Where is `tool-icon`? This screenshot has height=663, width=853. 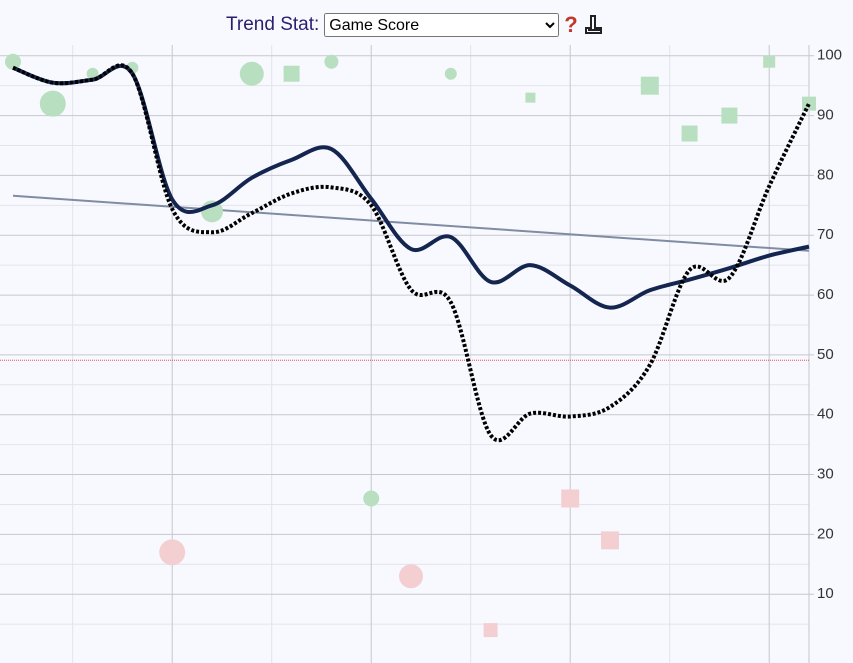
tool-icon is located at coordinates (594, 25).